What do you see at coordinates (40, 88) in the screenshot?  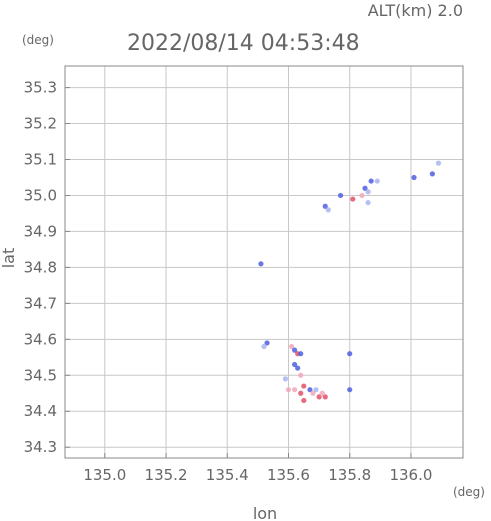 I see `y-tick-label: 35.3` at bounding box center [40, 88].